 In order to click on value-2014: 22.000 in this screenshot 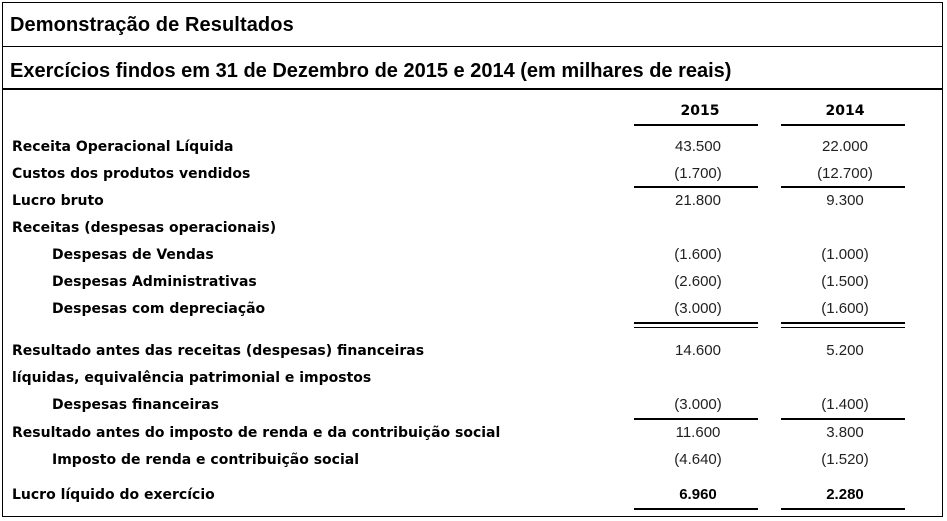, I will do `click(845, 146)`.